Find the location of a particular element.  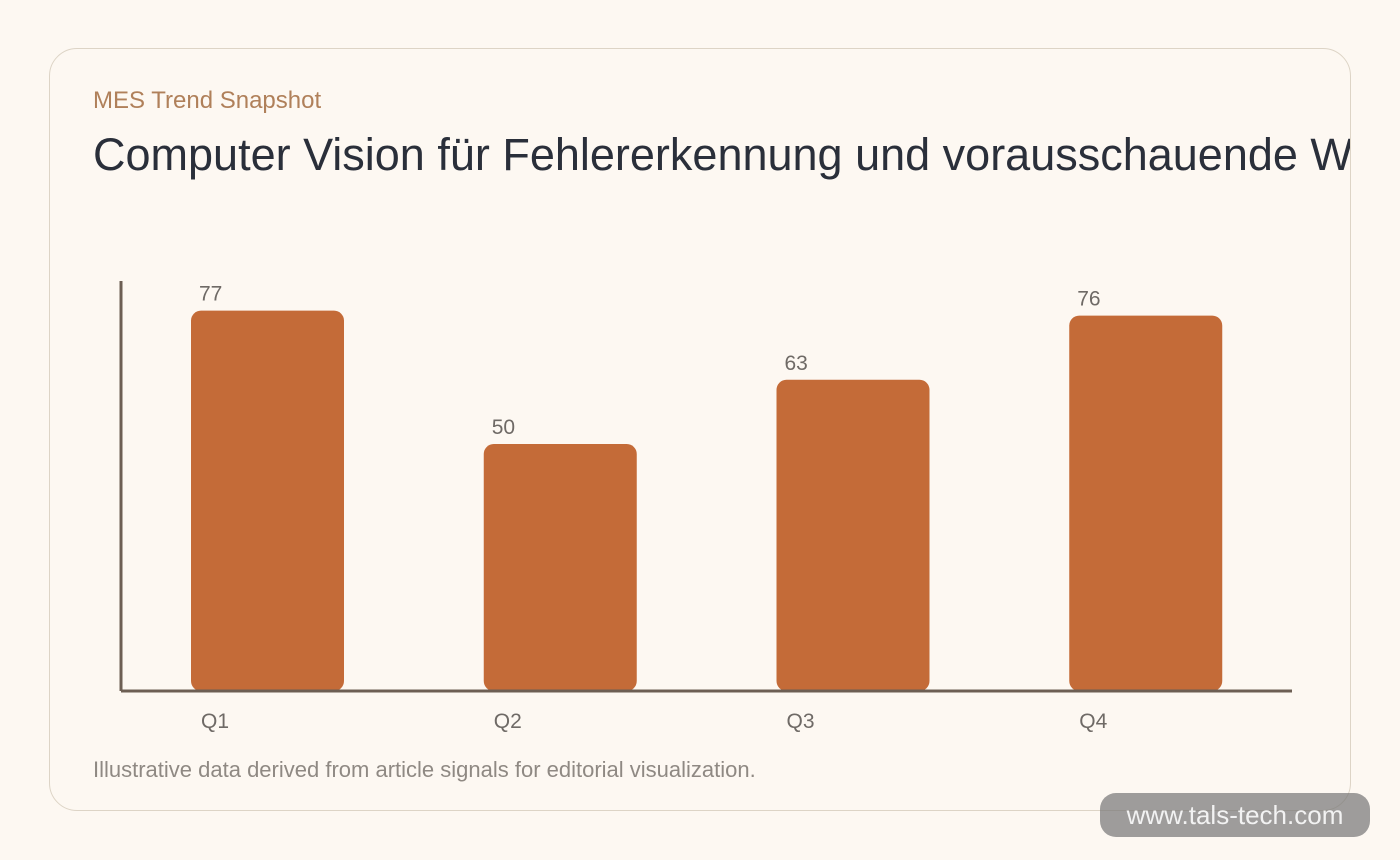

value-label-q2: 50 is located at coordinates (503, 427).